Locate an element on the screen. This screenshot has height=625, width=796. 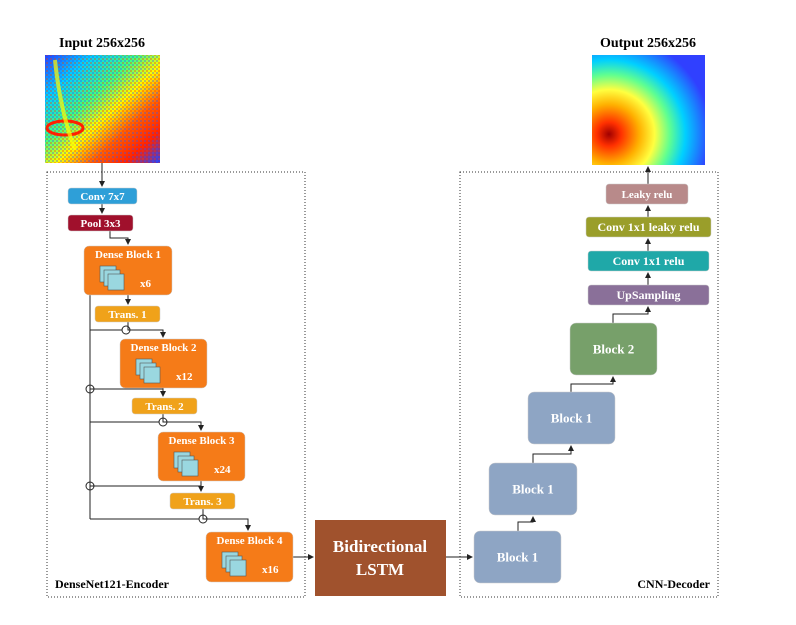
decoder-label: CNN-Decoder is located at coordinates (673, 584).